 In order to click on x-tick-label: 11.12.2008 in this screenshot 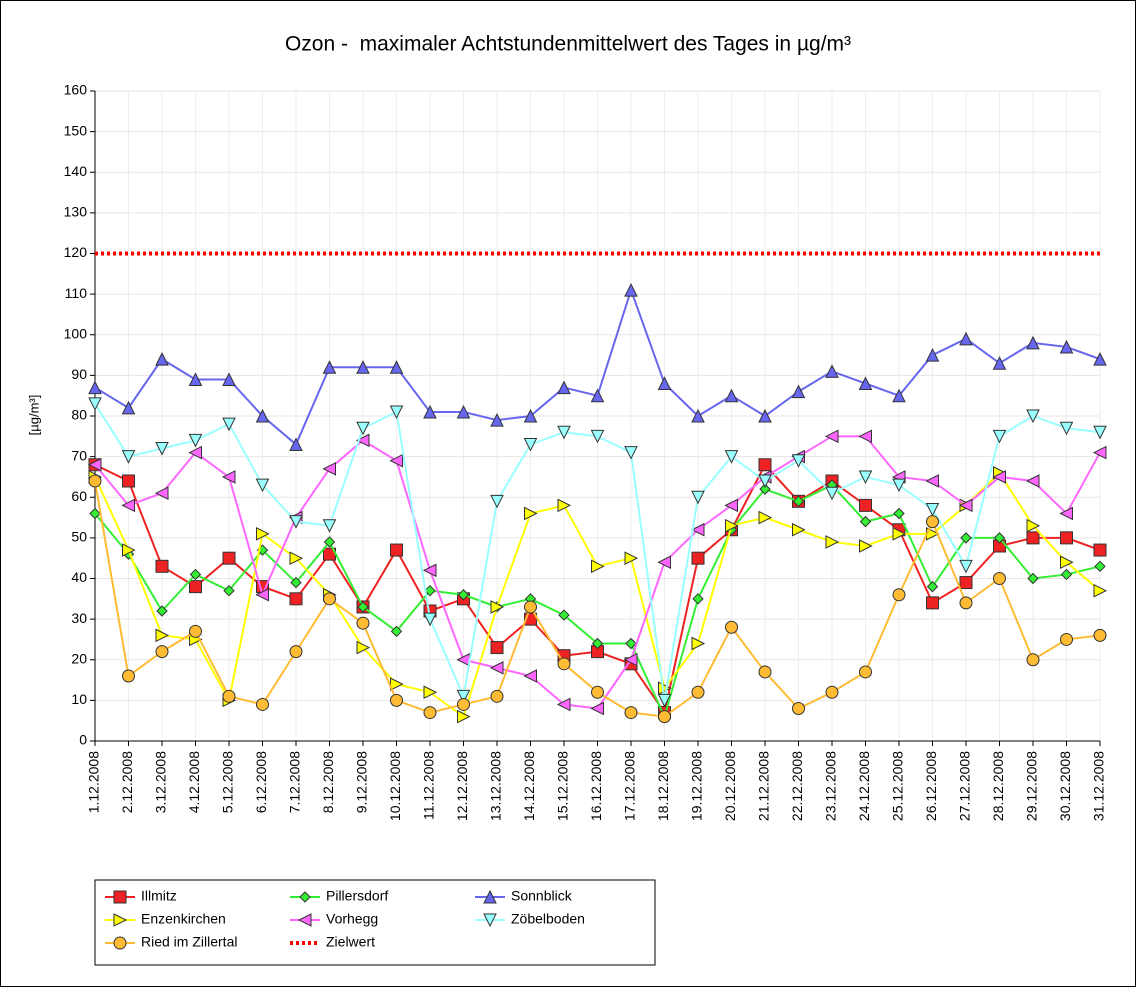, I will do `click(429, 785)`.